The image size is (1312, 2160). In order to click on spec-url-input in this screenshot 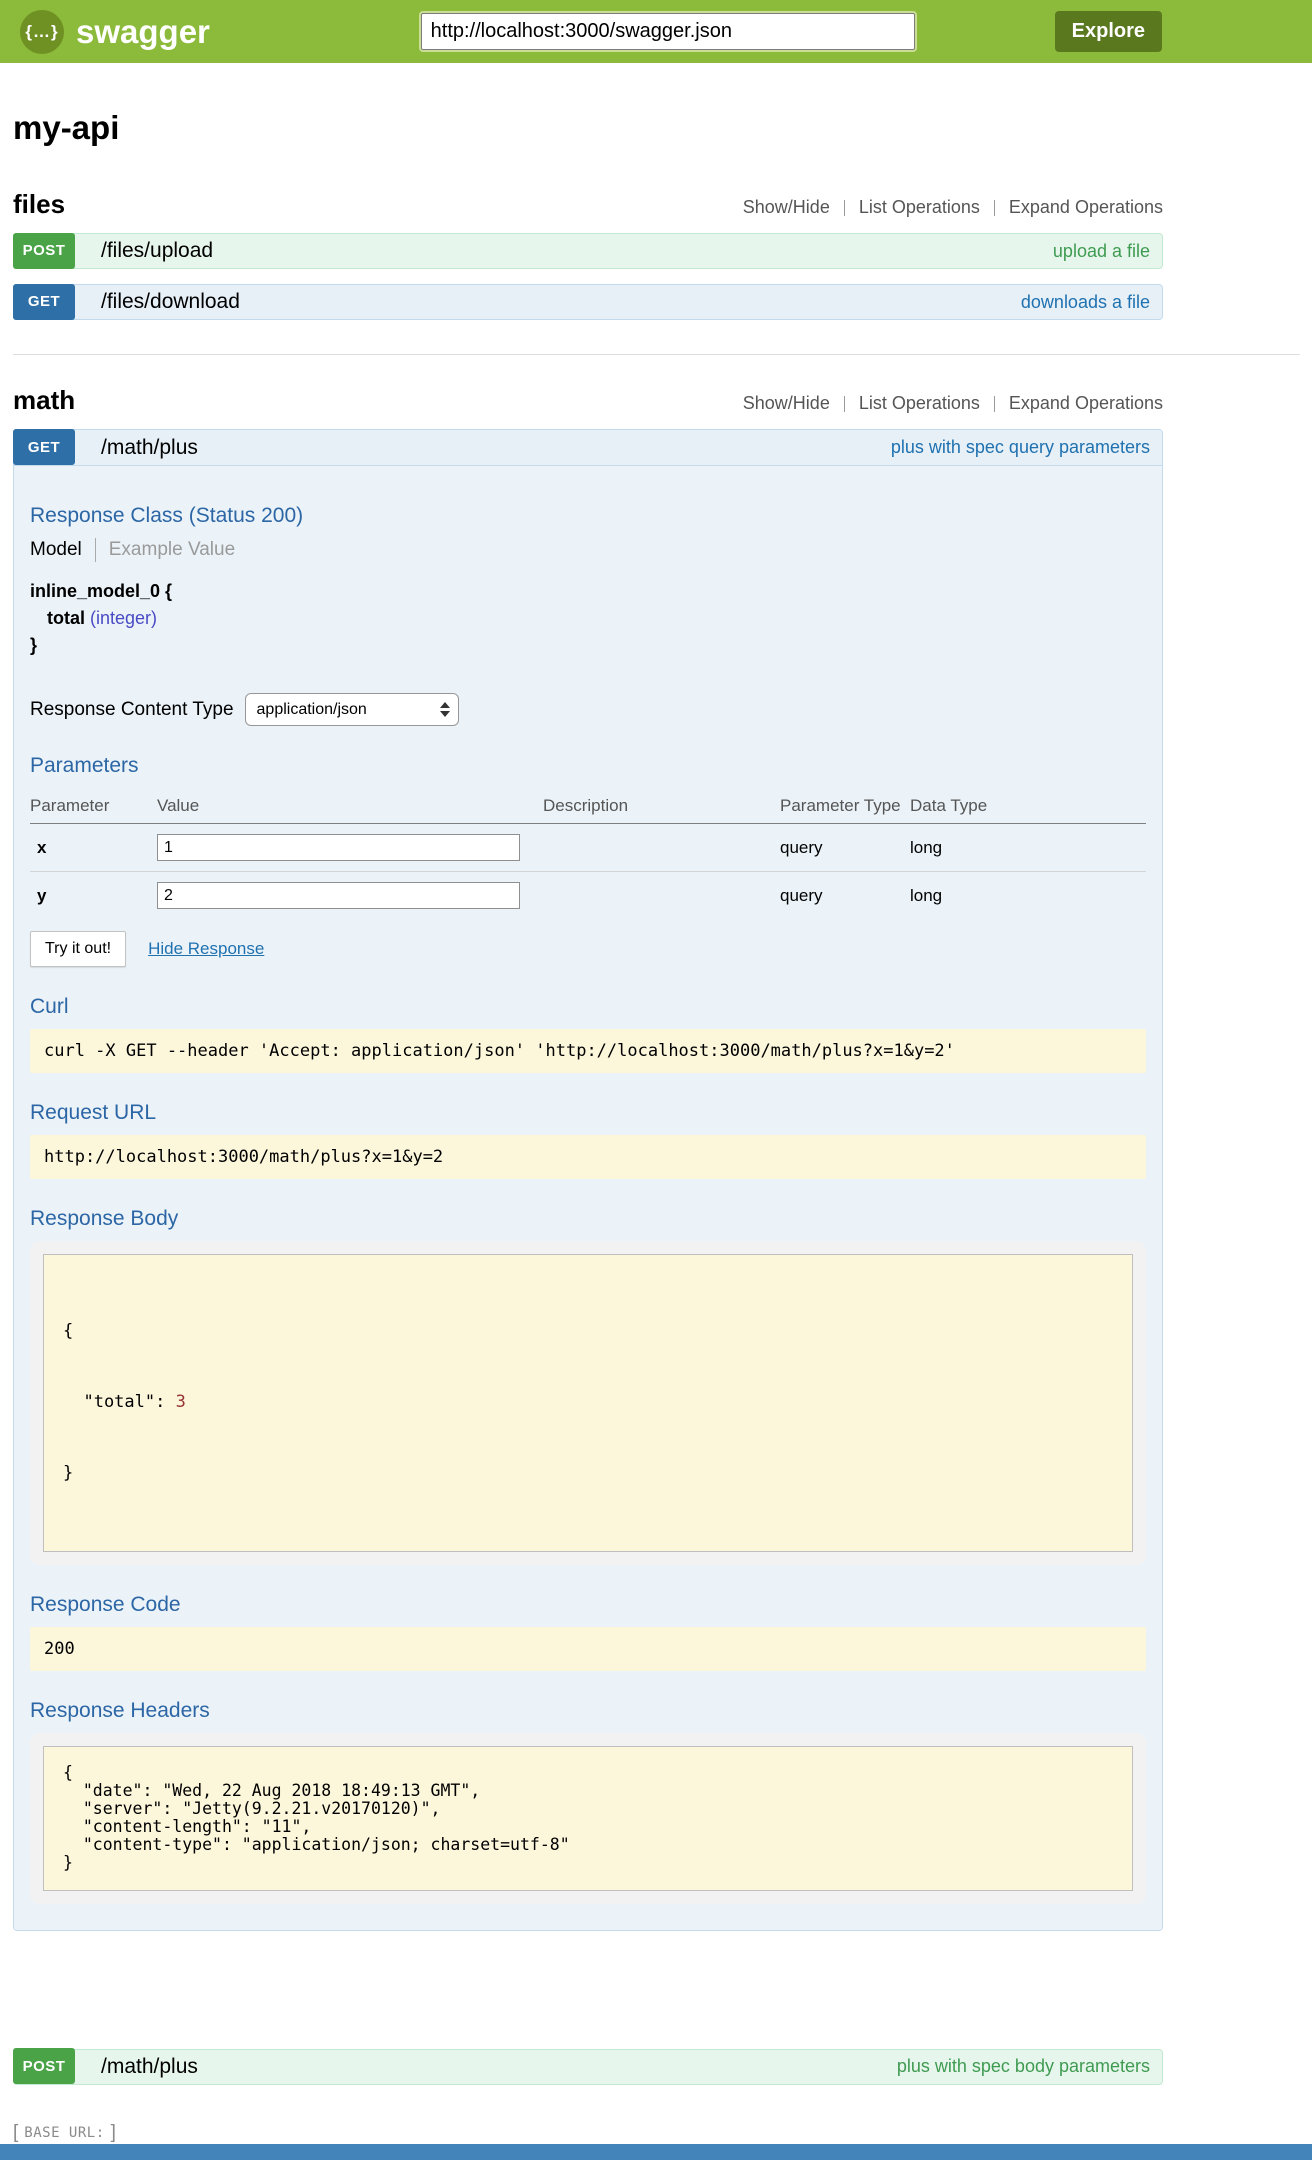, I will do `click(667, 31)`.